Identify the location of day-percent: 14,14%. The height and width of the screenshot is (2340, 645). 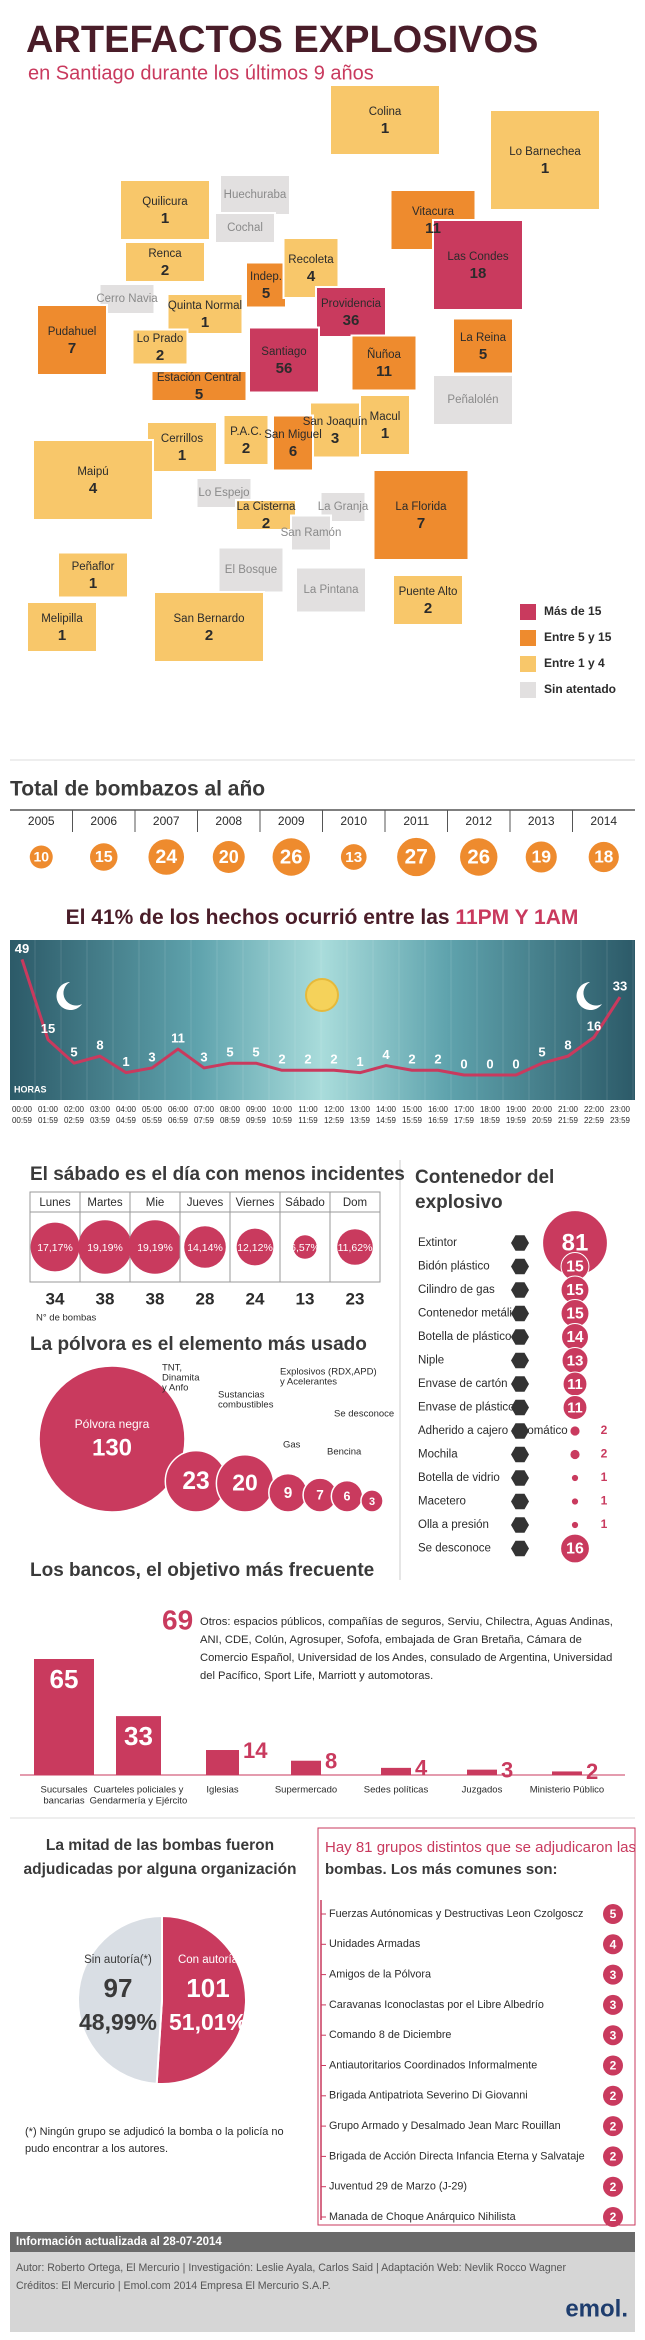
(205, 1248).